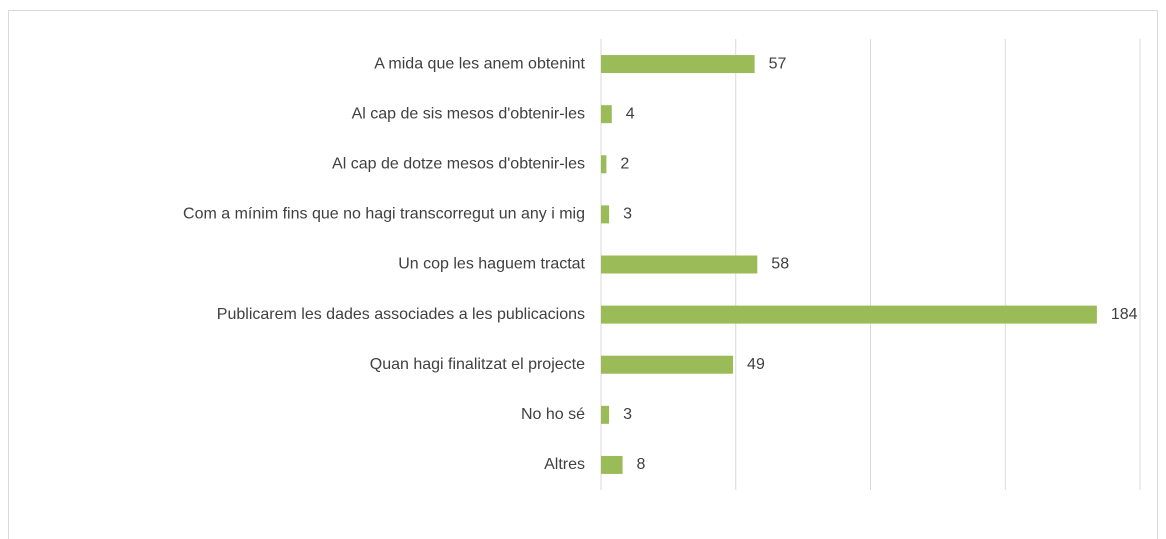 The width and height of the screenshot is (1166, 539). What do you see at coordinates (641, 464) in the screenshot?
I see `value-label: 8` at bounding box center [641, 464].